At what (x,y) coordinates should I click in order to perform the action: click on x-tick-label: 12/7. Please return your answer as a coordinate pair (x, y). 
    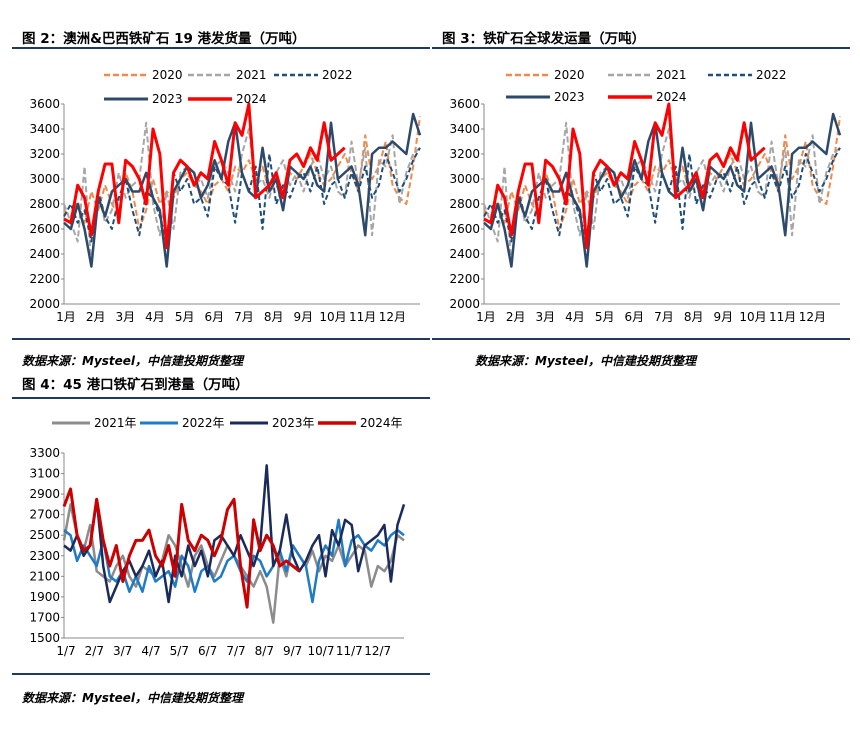
    Looking at the image, I should click on (377, 651).